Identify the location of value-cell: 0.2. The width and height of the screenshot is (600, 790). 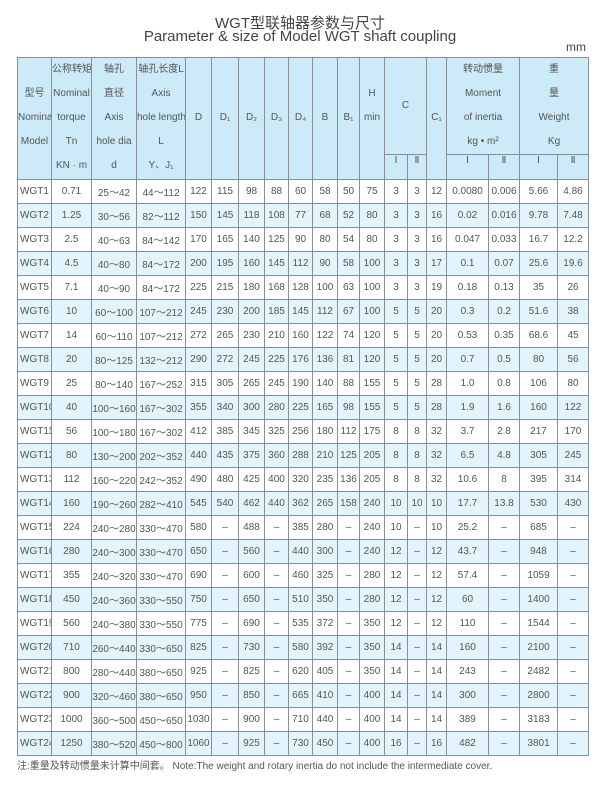
(504, 311).